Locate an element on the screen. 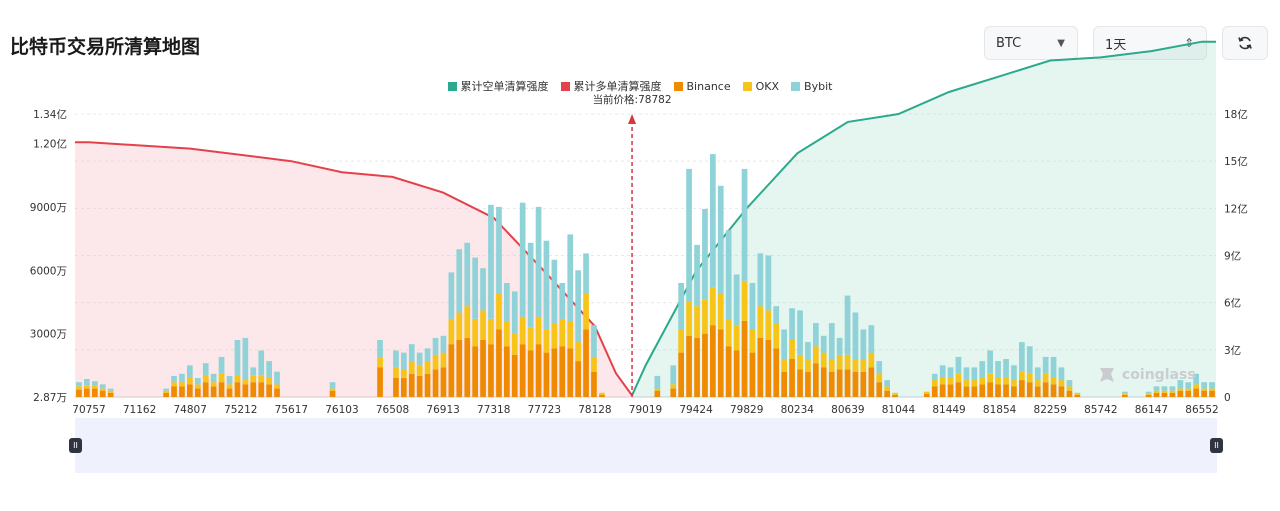 This screenshot has height=511, width=1280. legend-item-binance: Binance is located at coordinates (702, 86).